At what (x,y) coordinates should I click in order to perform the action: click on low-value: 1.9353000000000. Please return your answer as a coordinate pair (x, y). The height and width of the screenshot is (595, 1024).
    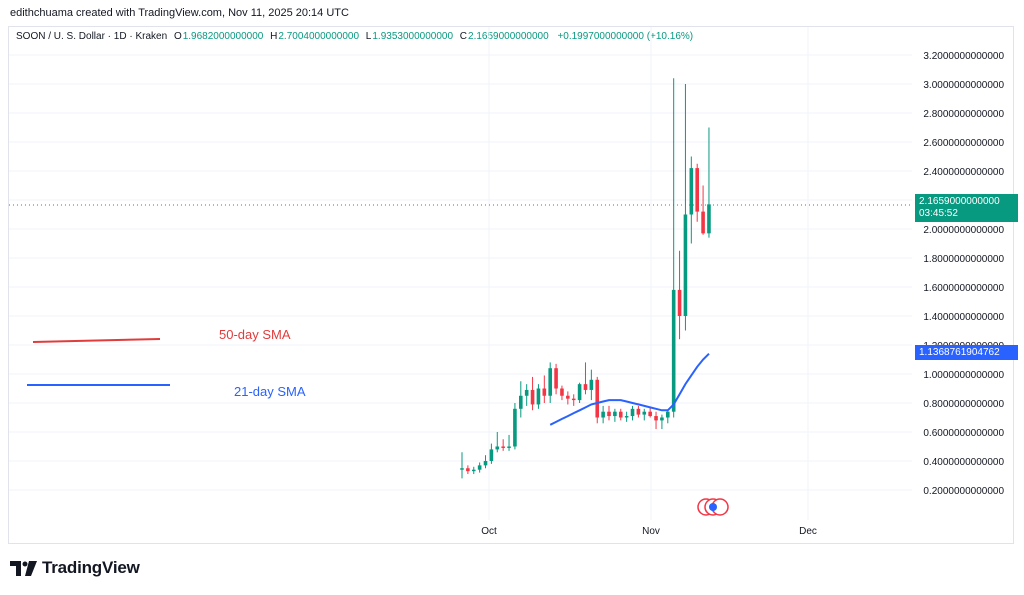
    Looking at the image, I should click on (412, 36).